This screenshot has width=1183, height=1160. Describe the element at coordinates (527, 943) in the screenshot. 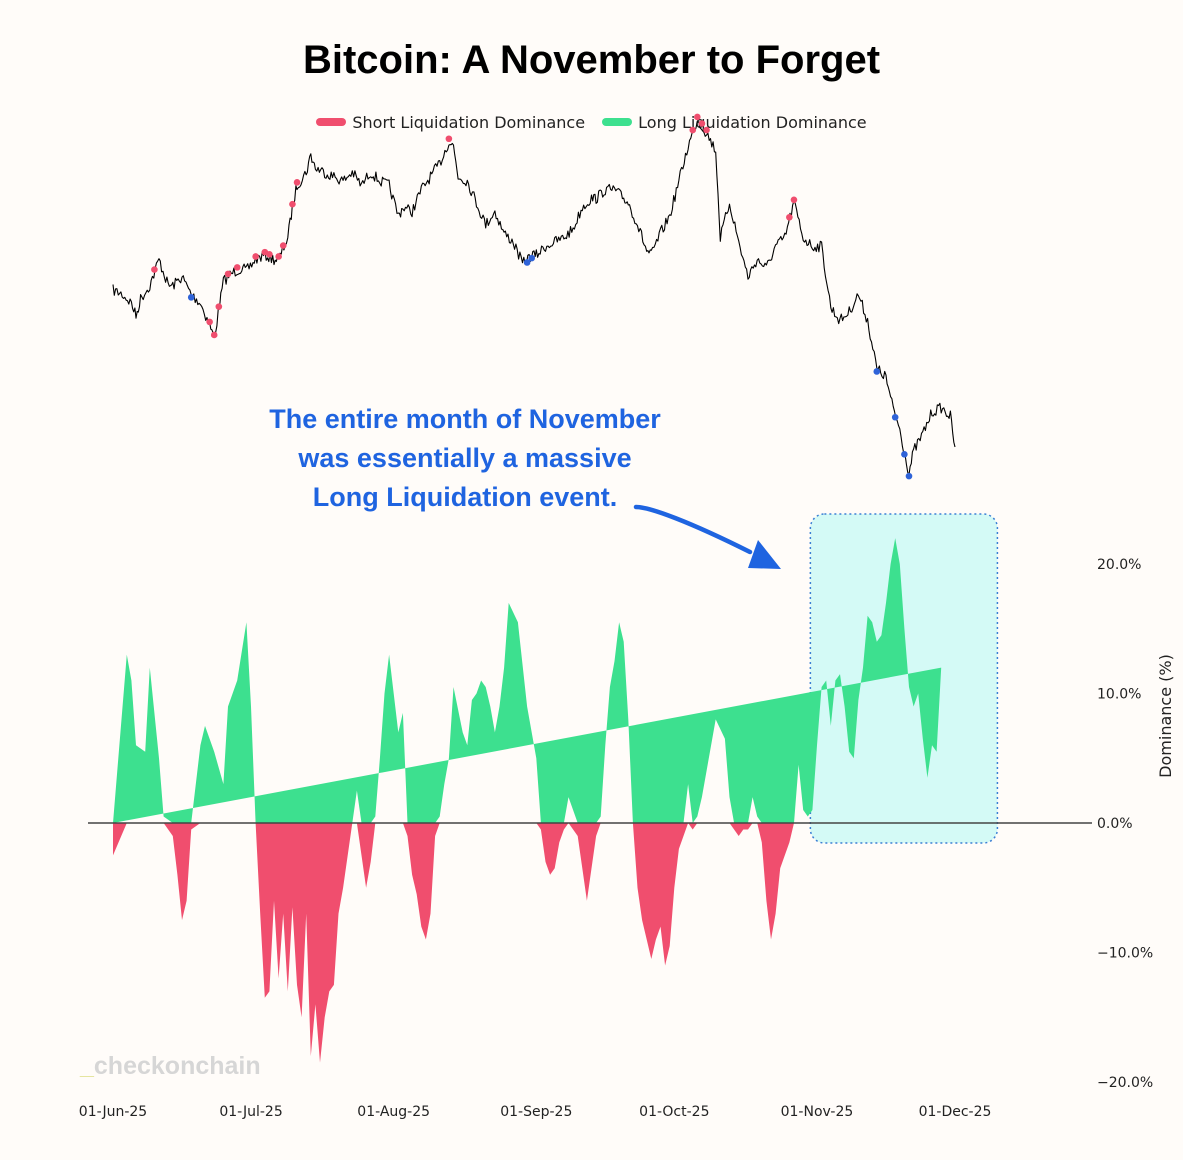

I see `short-dominance-area` at that location.